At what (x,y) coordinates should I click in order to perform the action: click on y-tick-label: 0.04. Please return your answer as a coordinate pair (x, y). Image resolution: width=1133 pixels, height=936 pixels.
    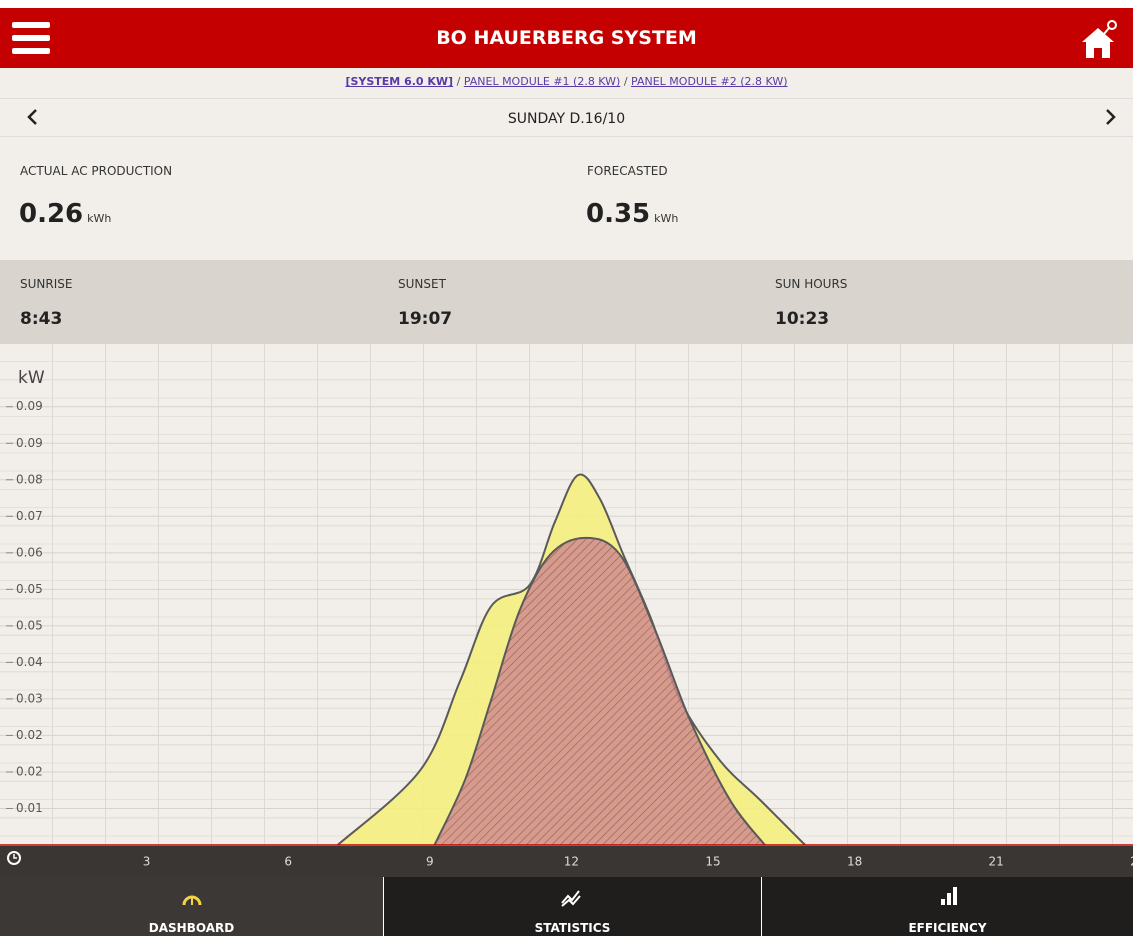
    Looking at the image, I should click on (29, 662).